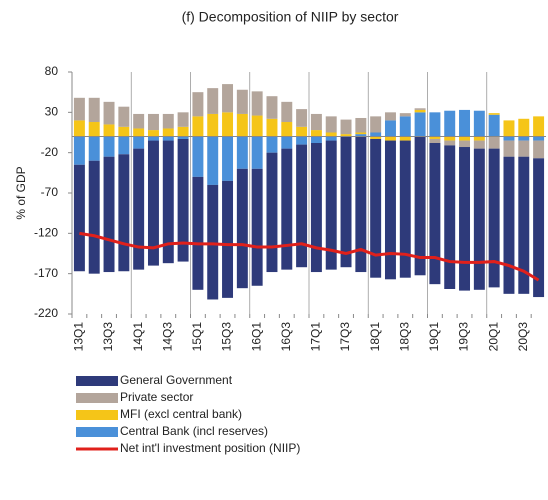 This screenshot has height=500, width=548. What do you see at coordinates (52, 112) in the screenshot?
I see `y-tick-label: 30` at bounding box center [52, 112].